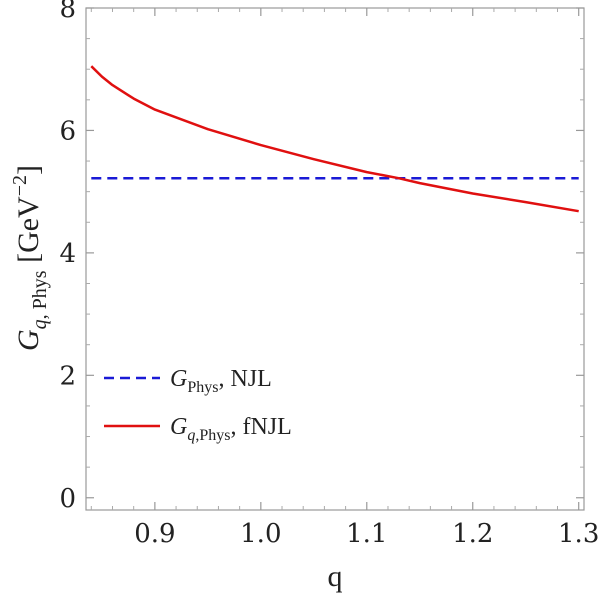 The image size is (598, 597). What do you see at coordinates (67, 131) in the screenshot?
I see `y-tick-label: 6` at bounding box center [67, 131].